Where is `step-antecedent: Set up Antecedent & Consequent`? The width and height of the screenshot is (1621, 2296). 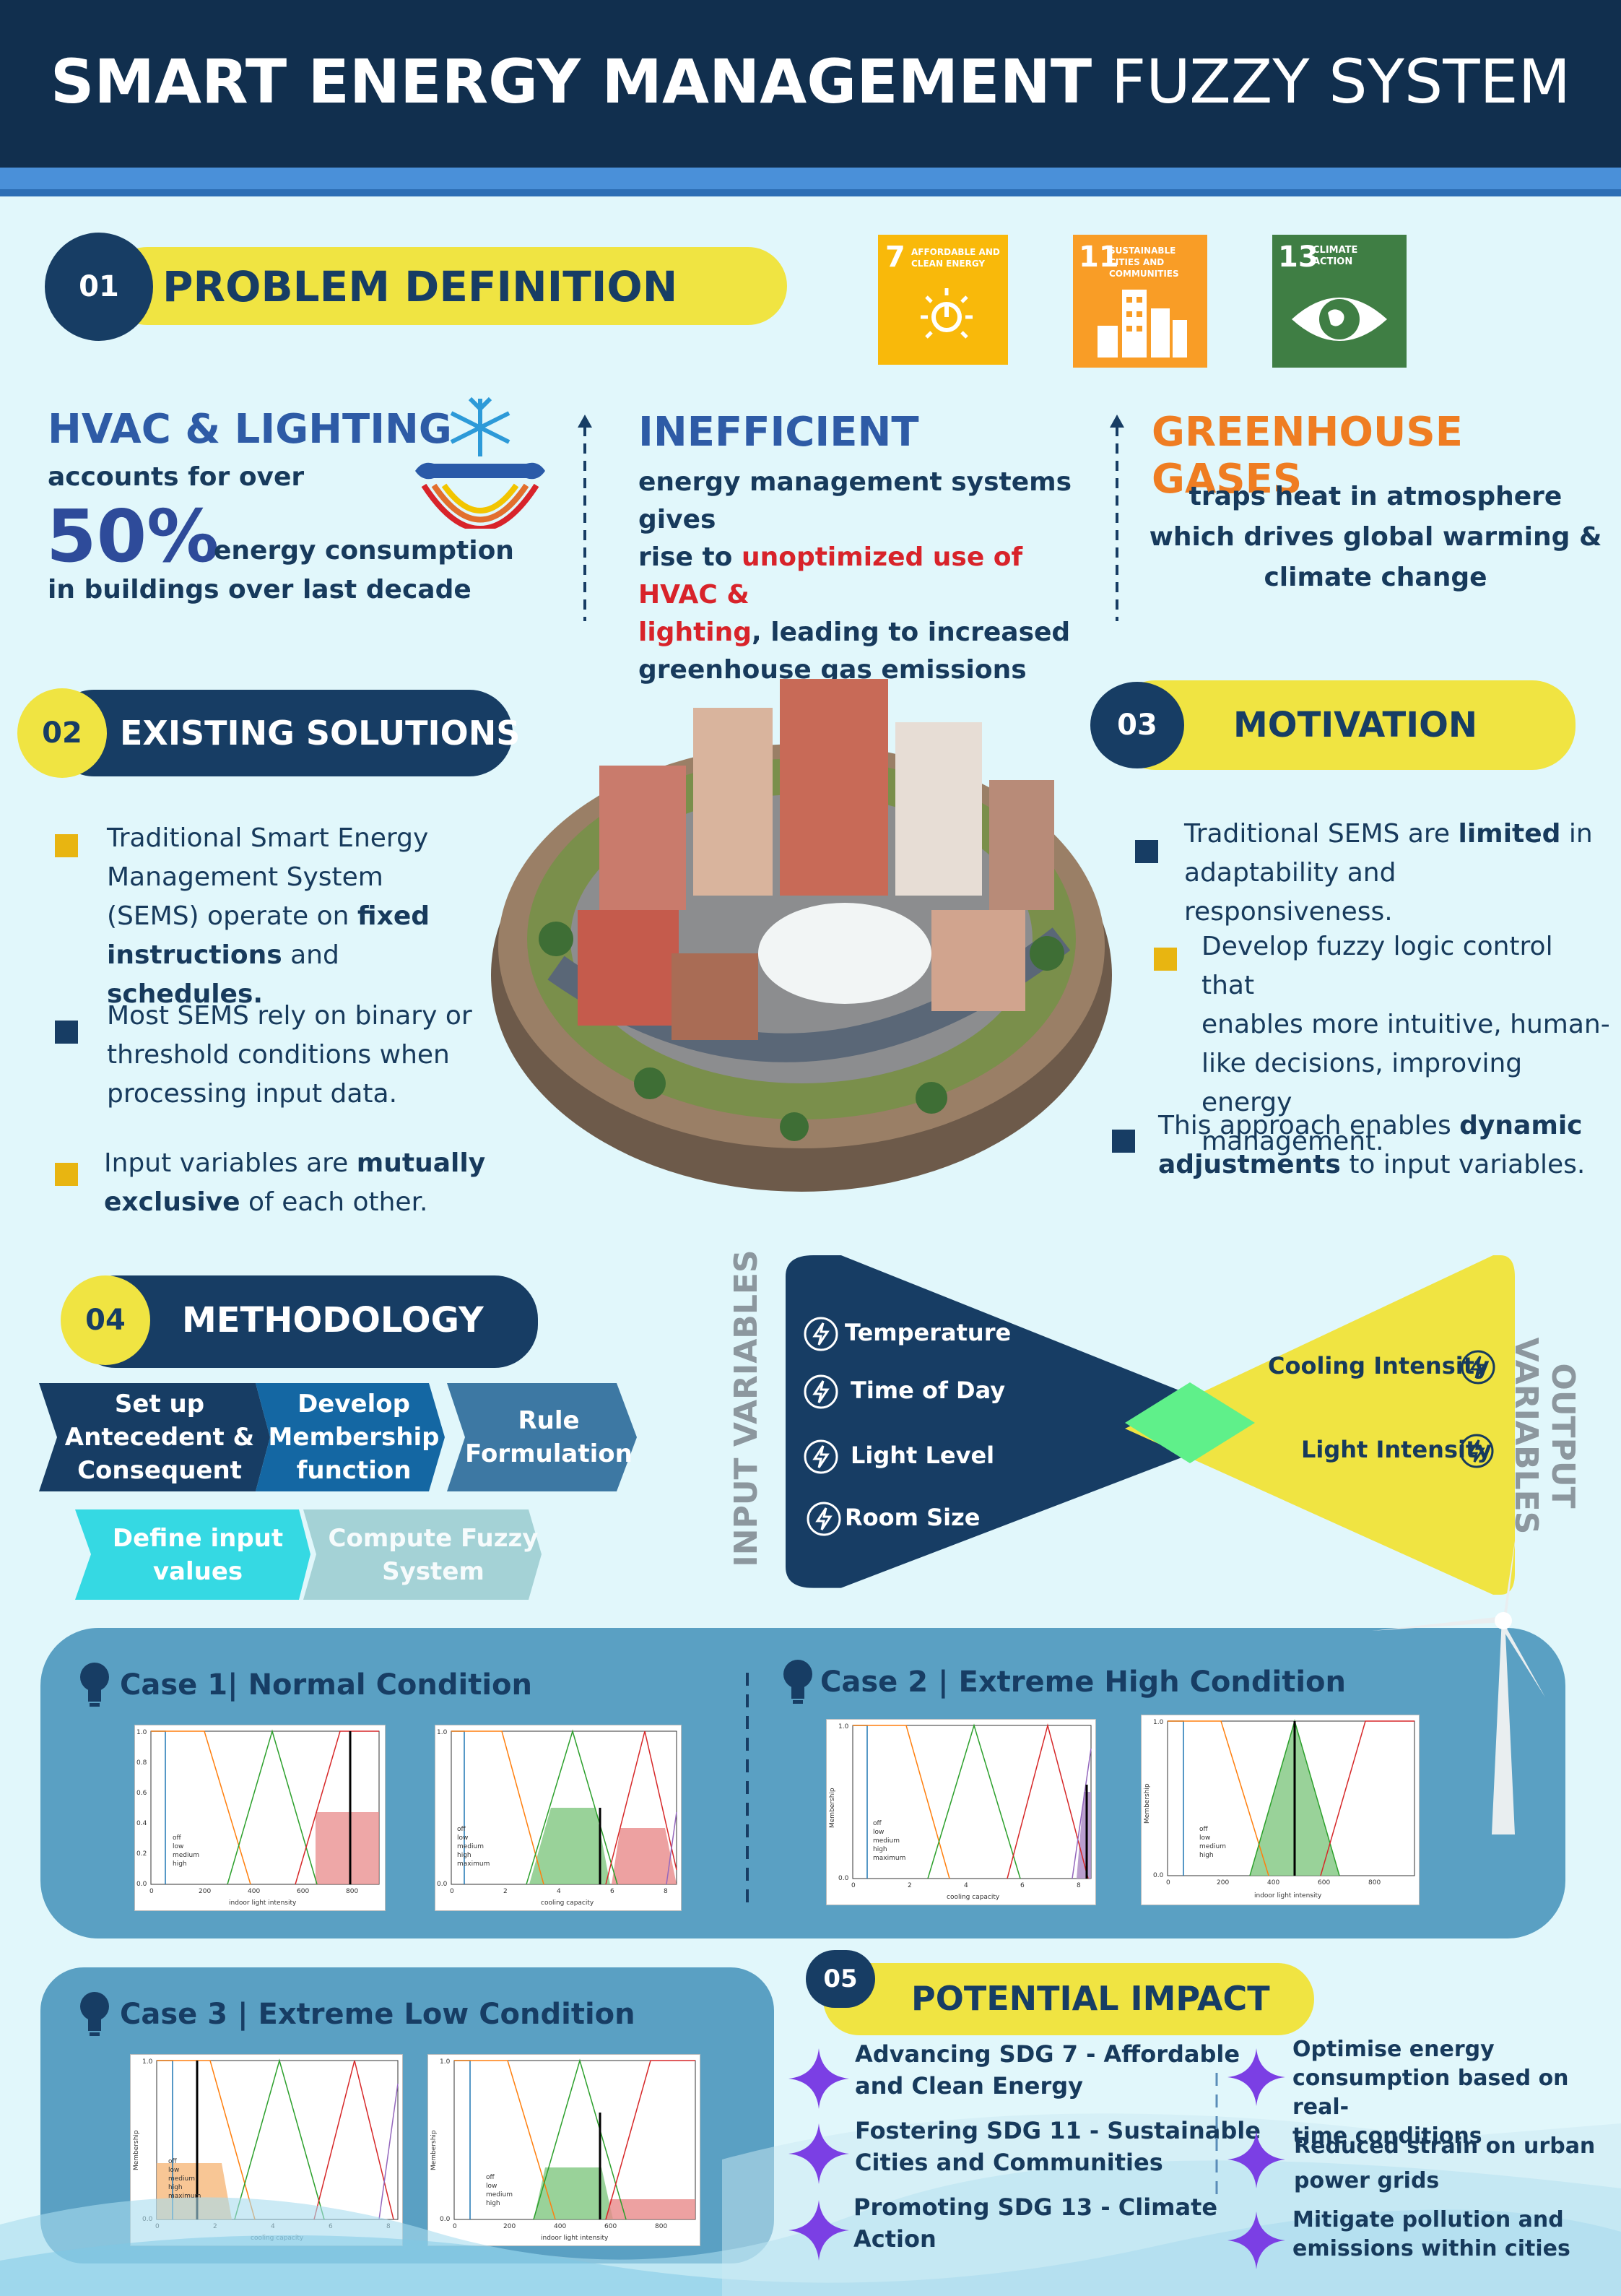 step-antecedent: Set up Antecedent & Consequent is located at coordinates (159, 1437).